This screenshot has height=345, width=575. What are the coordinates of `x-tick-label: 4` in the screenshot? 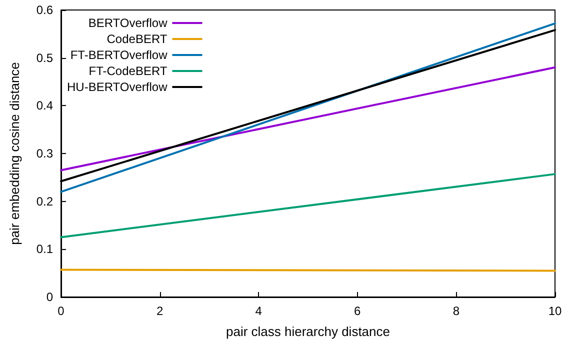 It's located at (258, 311).